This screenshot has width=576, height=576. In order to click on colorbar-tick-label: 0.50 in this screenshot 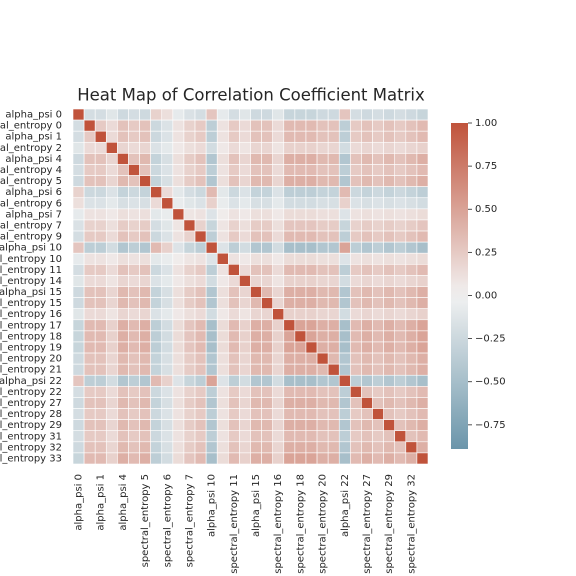, I will do `click(486, 209)`.